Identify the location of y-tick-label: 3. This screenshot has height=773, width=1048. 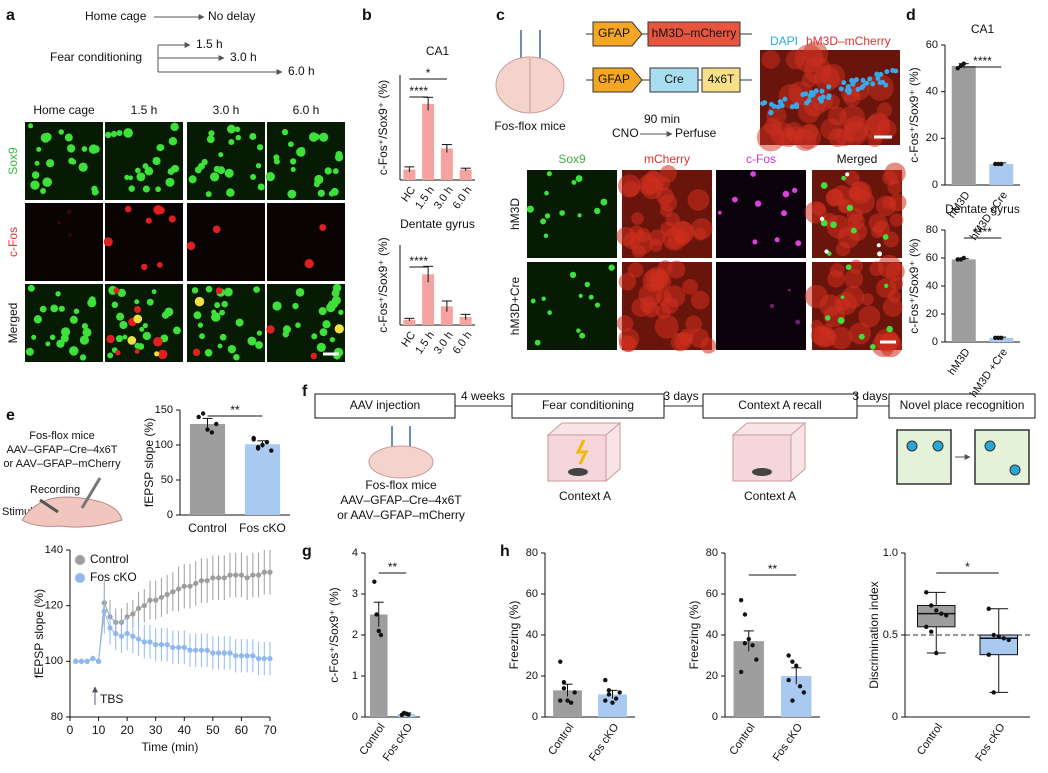
(355, 594).